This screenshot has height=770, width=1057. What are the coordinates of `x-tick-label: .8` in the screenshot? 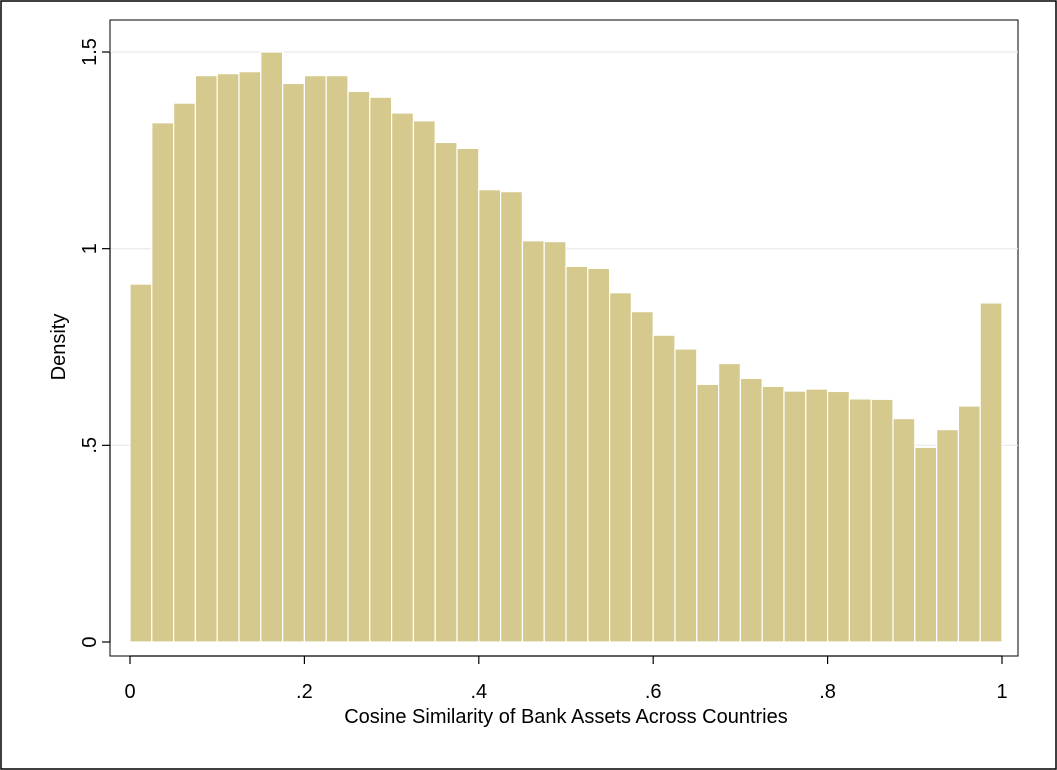 It's located at (827, 692).